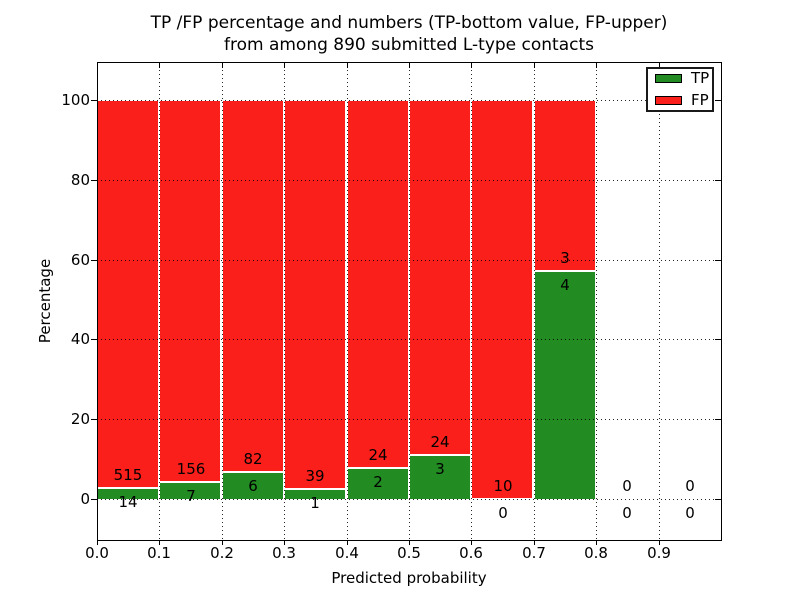  Describe the element at coordinates (347, 553) in the screenshot. I see `x-tick-label: 0.4` at that location.